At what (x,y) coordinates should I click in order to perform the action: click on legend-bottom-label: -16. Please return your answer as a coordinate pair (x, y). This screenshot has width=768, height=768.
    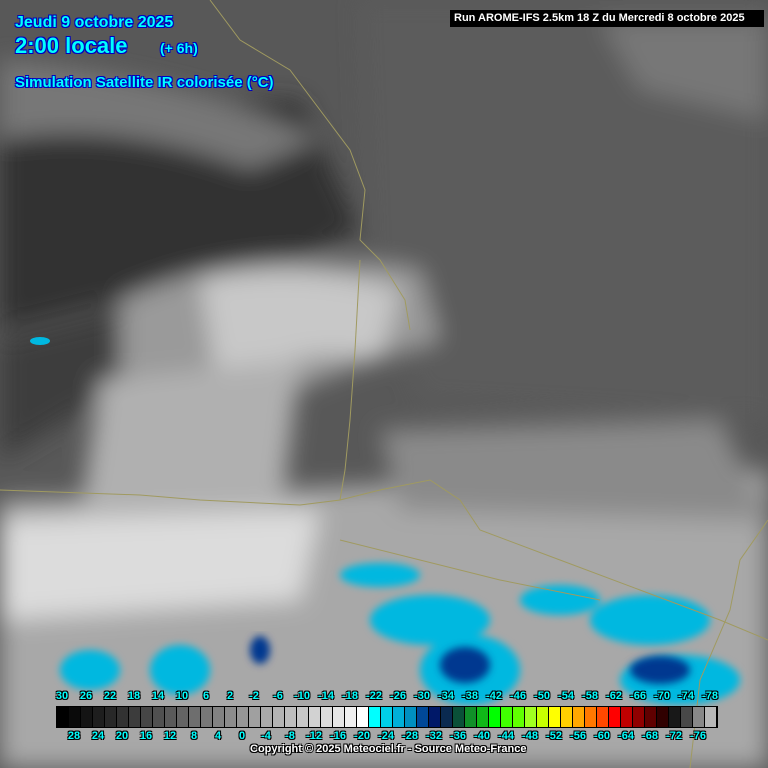
    Looking at the image, I should click on (338, 736).